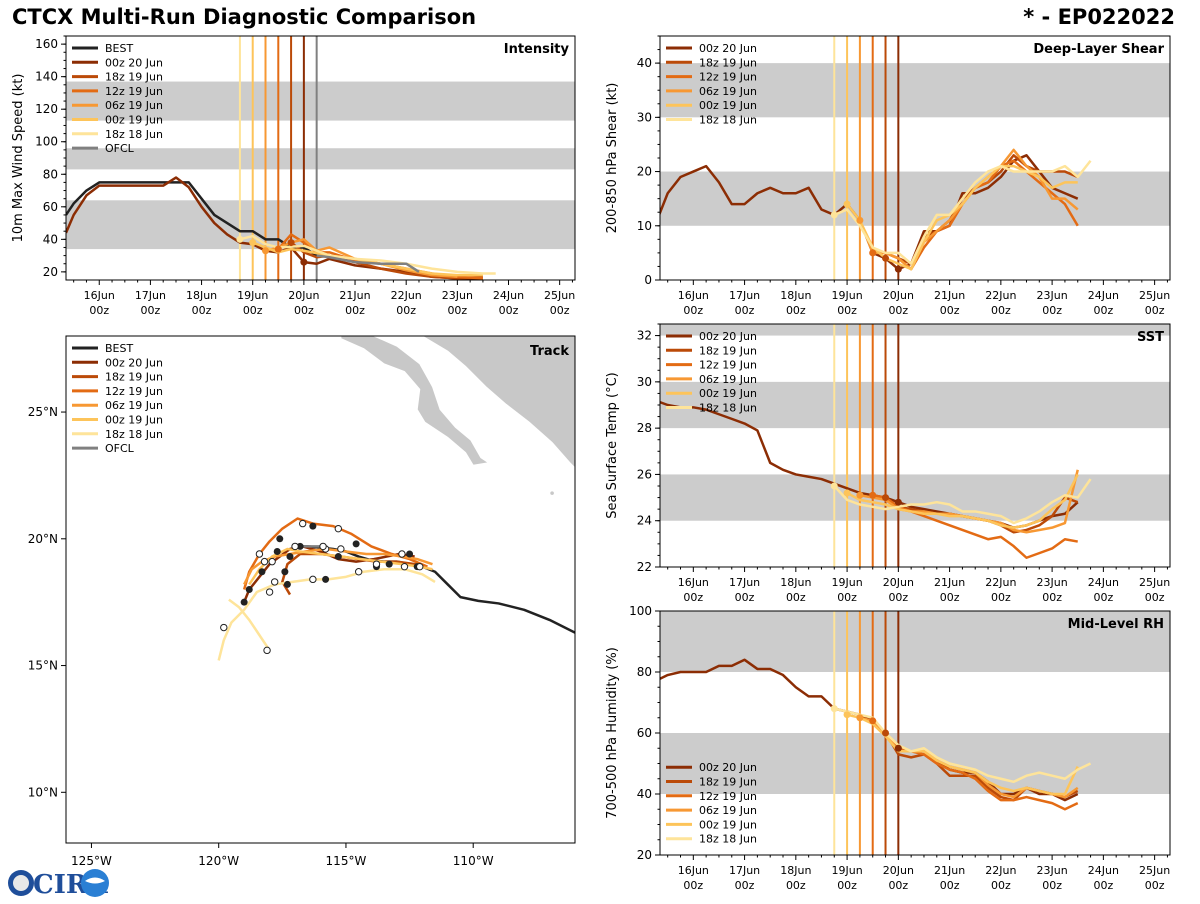 This screenshot has height=904, width=1200. I want to click on y-tick-label: 30, so click(644, 117).